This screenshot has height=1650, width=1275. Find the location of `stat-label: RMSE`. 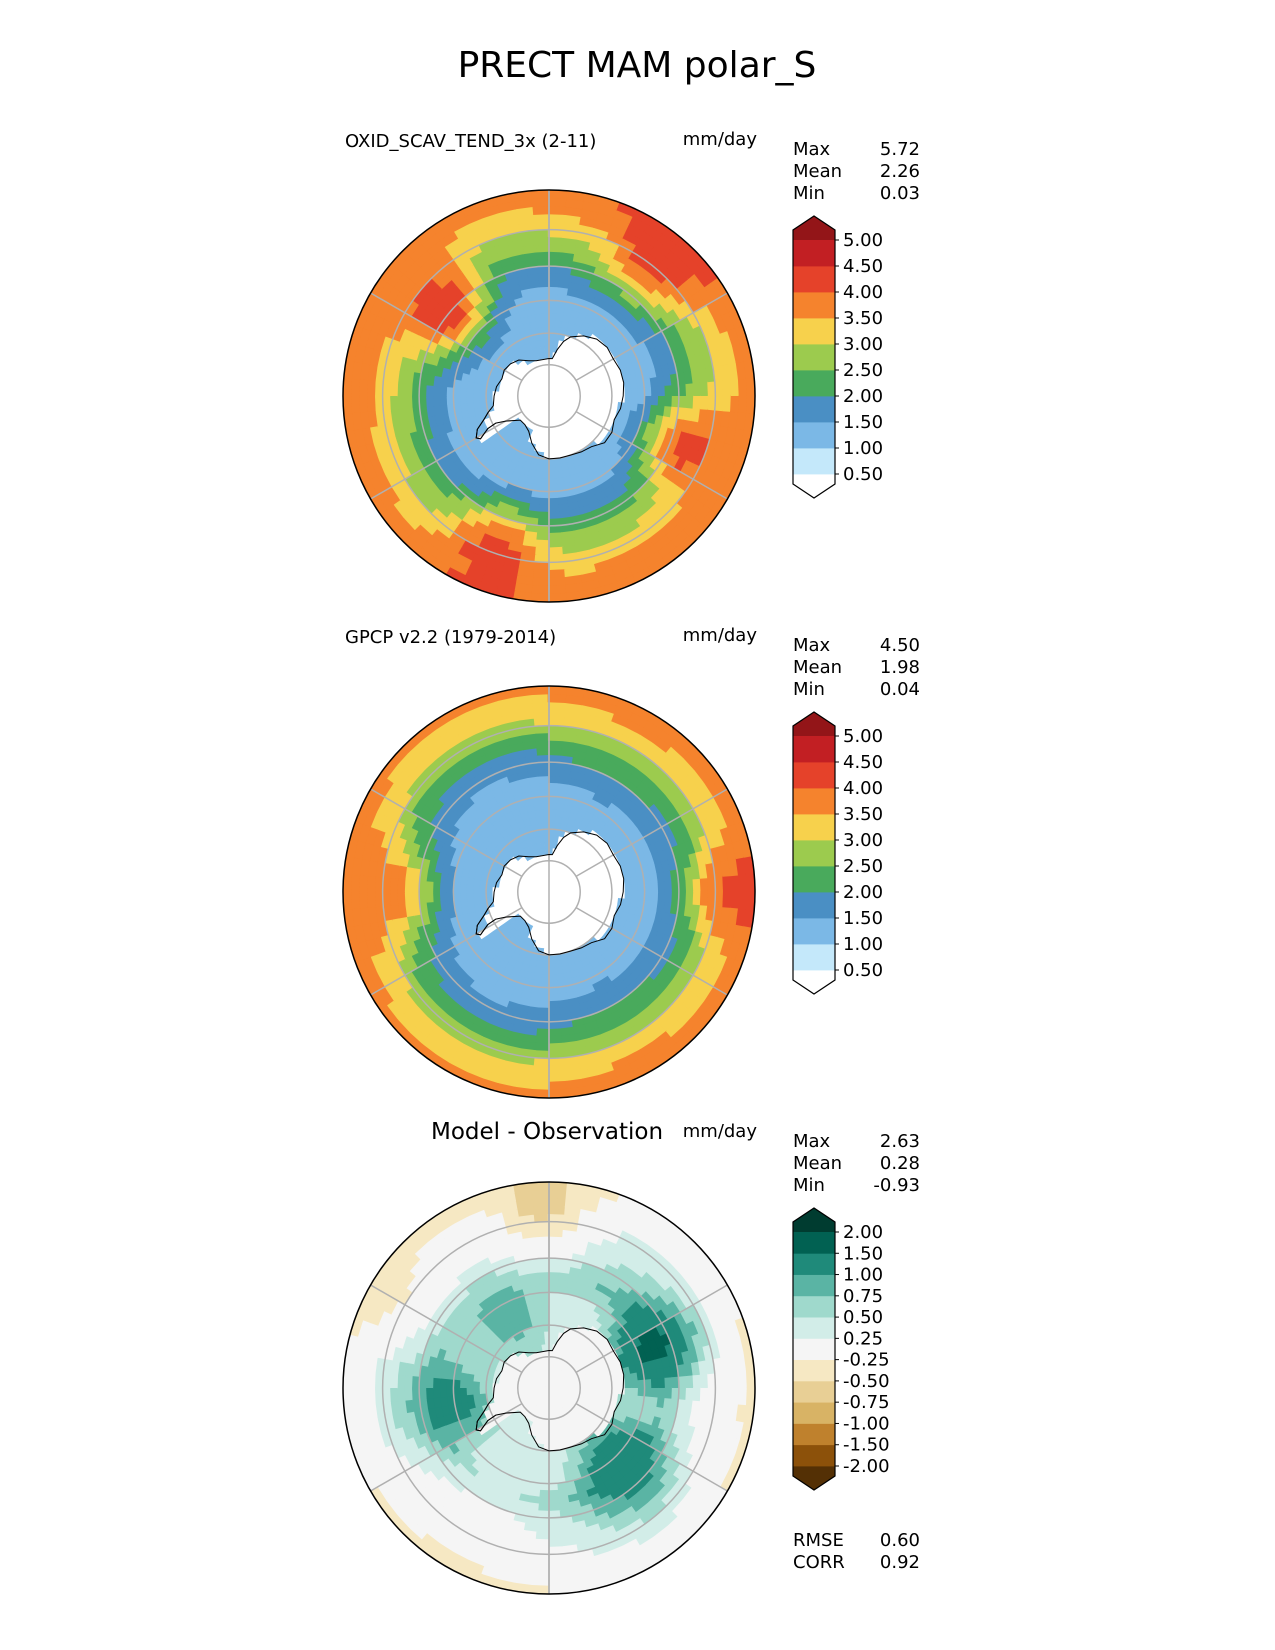

stat-label: RMSE is located at coordinates (818, 1540).